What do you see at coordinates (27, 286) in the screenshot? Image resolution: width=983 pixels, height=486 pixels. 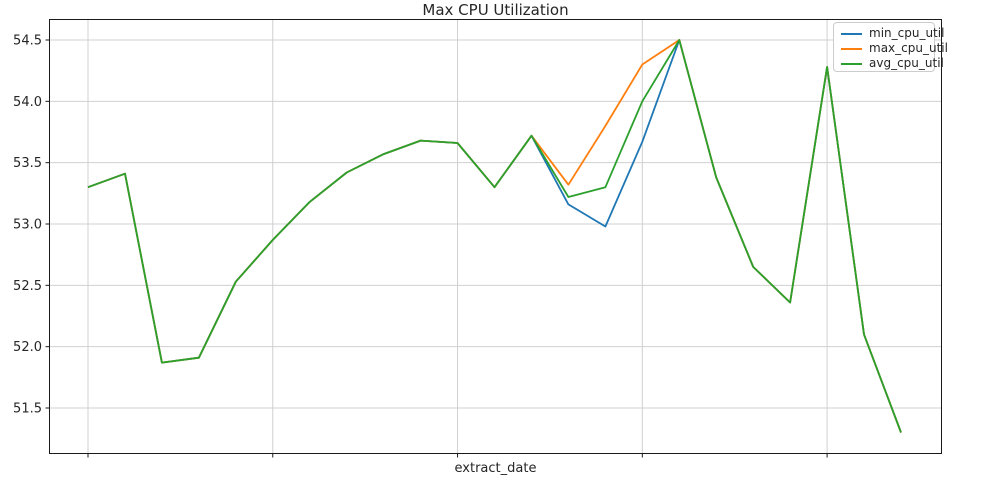 I see `y-tick-label: 52.5` at bounding box center [27, 286].